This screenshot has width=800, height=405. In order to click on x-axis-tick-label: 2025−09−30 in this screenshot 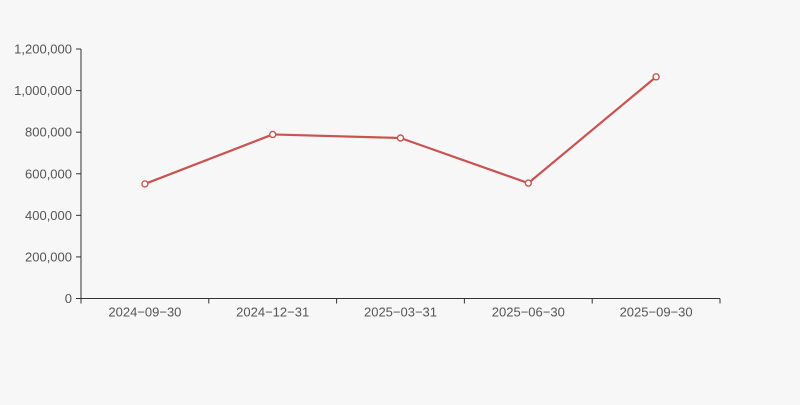, I will do `click(656, 312)`.